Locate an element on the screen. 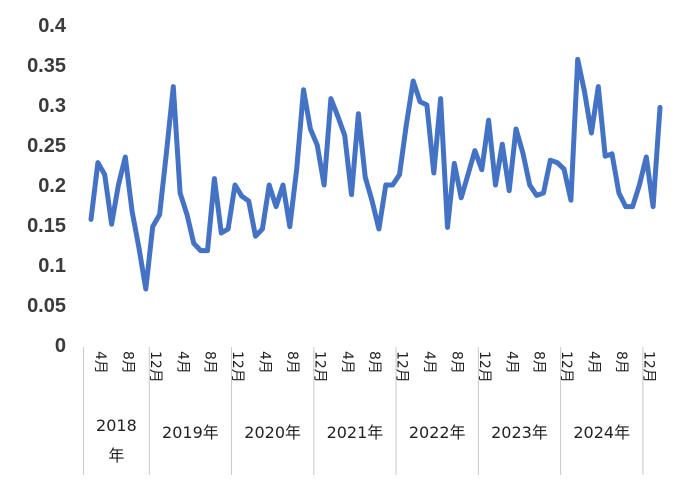 The image size is (675, 485). y-tick-label: 0.15 is located at coordinates (46, 226).